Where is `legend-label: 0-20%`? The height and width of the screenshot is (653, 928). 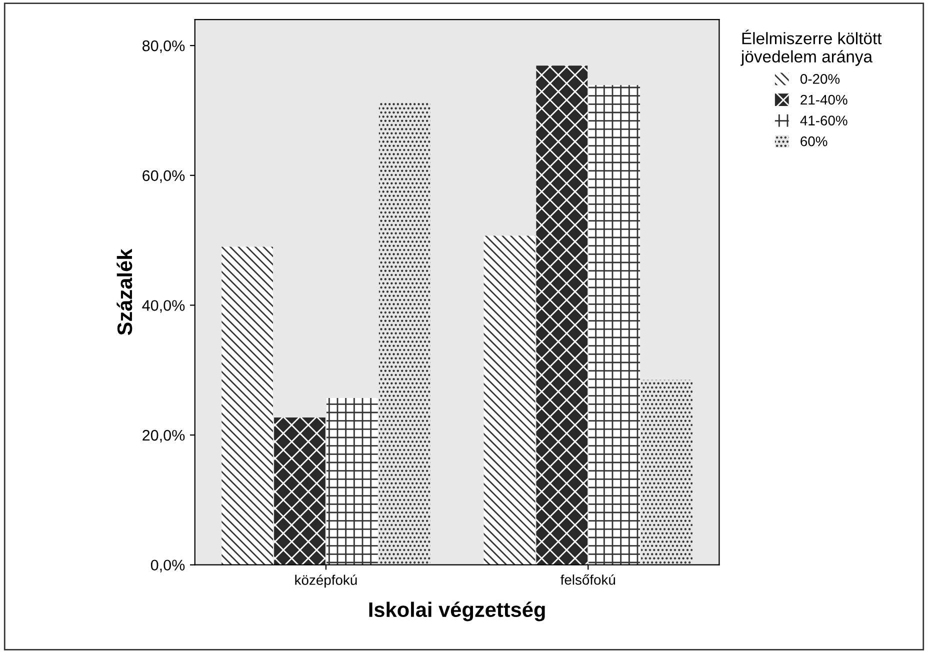
legend-label: 0-20% is located at coordinates (820, 79).